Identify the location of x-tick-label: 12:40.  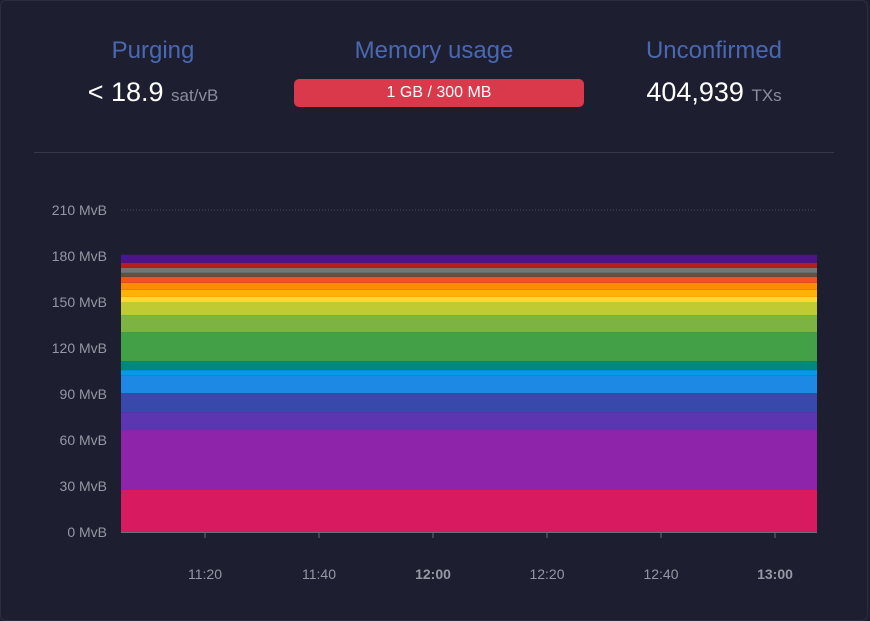
(660, 574).